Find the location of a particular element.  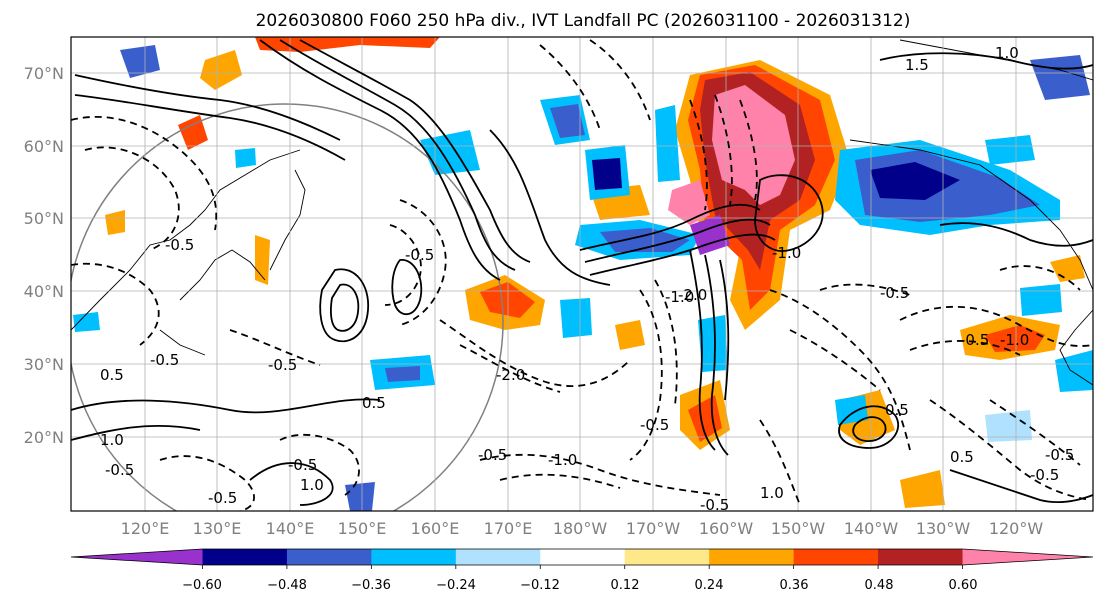

colorbar-tick-label: 0.24 is located at coordinates (709, 585).